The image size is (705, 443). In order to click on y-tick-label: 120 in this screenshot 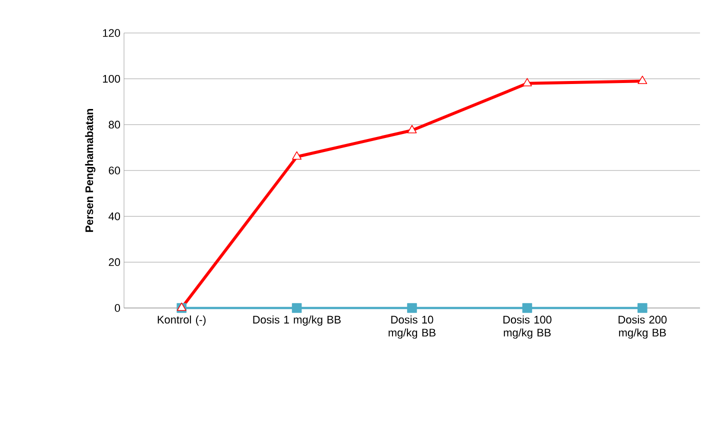, I will do `click(111, 33)`.